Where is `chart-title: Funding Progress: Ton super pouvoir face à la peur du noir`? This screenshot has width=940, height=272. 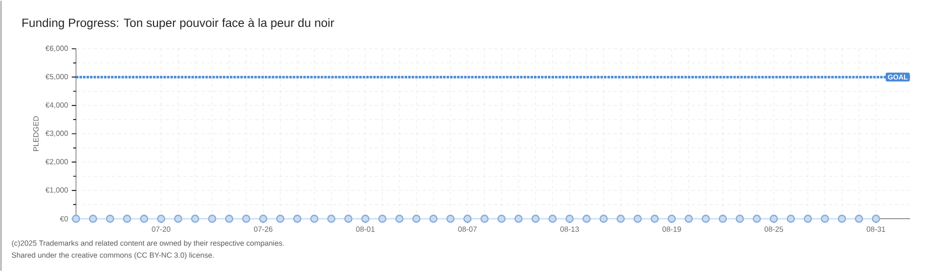
chart-title: Funding Progress: Ton super pouvoir face à la peur du noir is located at coordinates (178, 24).